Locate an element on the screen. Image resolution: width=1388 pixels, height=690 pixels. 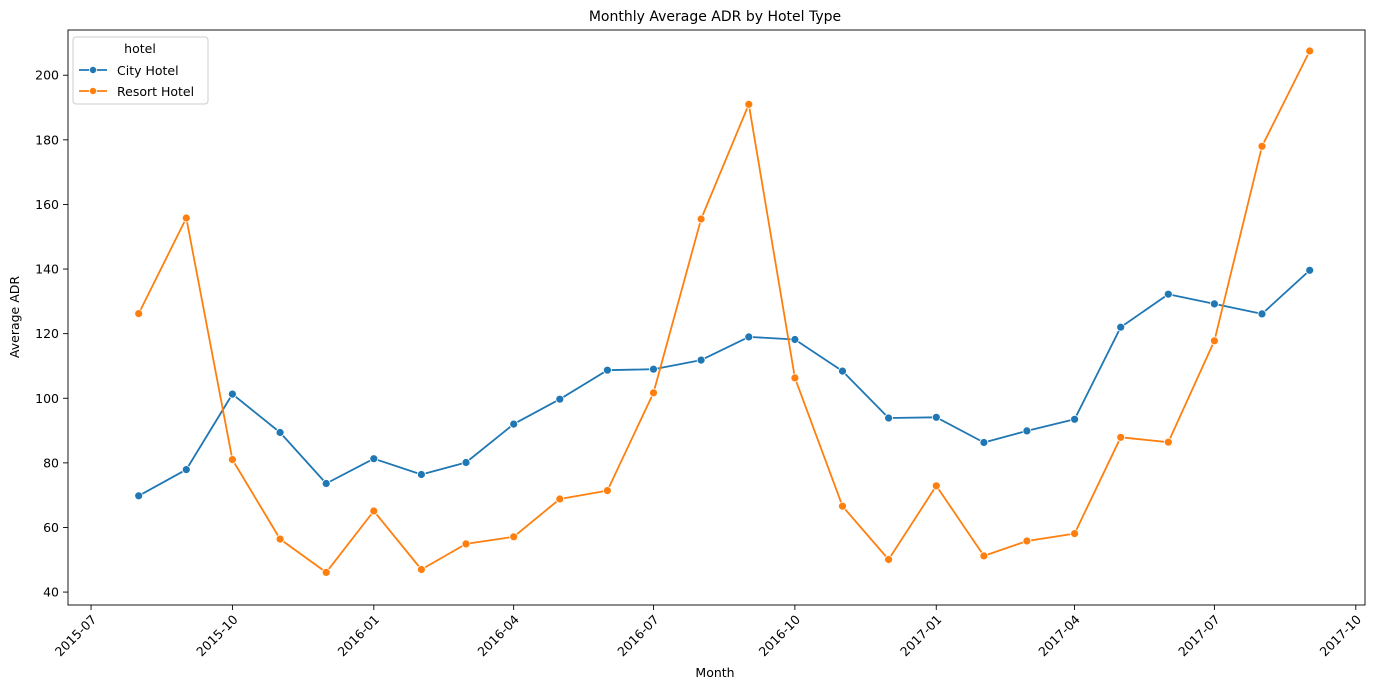
legend-box is located at coordinates (140, 70).